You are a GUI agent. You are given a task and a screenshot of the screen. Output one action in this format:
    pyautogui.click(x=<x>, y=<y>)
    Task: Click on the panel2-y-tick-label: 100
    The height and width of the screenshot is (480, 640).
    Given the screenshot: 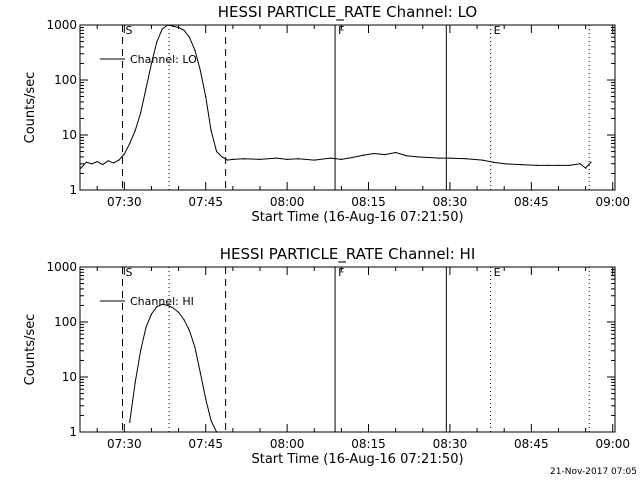 What is the action you would take?
    pyautogui.click(x=65, y=322)
    